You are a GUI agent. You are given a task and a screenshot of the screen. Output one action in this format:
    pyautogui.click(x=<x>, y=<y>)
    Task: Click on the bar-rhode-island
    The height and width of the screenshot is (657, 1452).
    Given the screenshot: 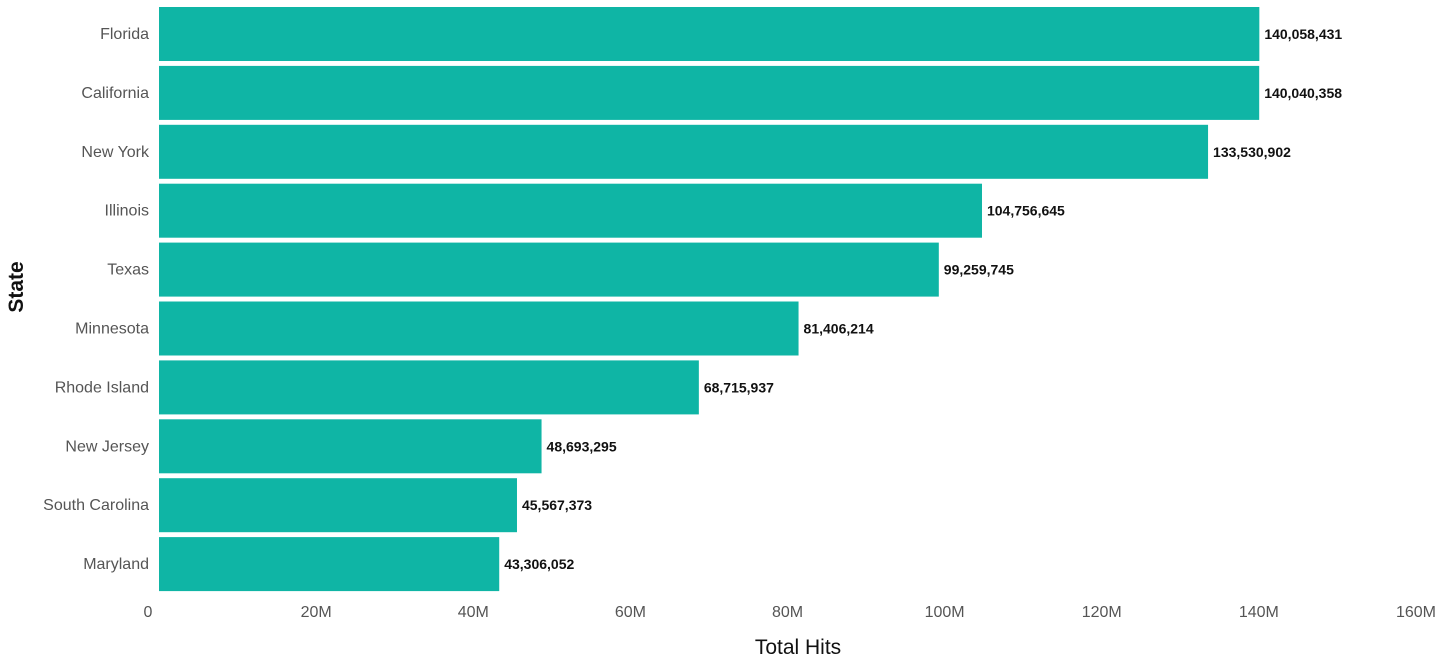 What is the action you would take?
    pyautogui.click(x=429, y=387)
    